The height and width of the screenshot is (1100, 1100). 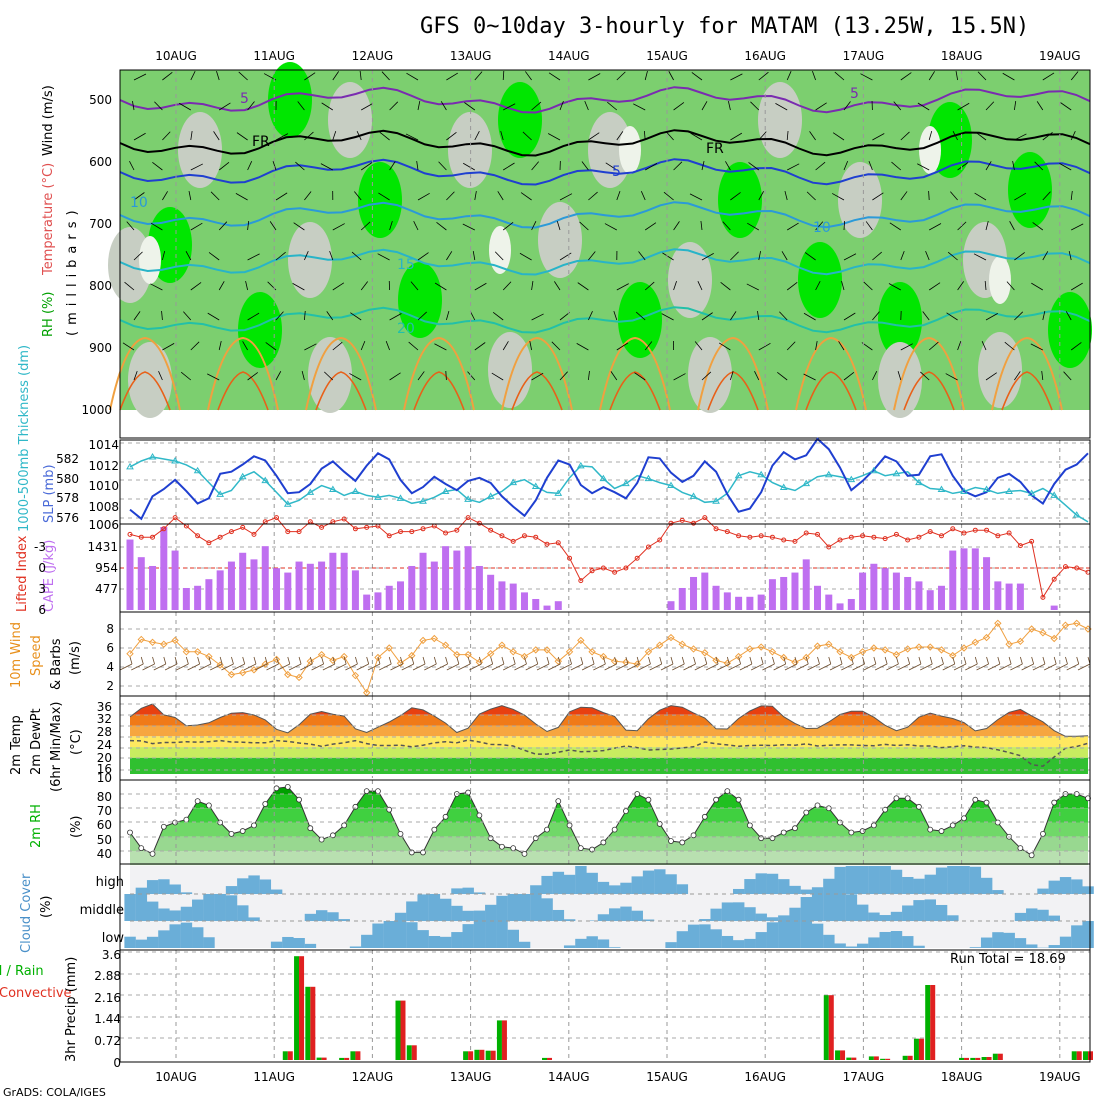 I want to click on panel-cloud-cover: high middle low, so click(x=587, y=907).